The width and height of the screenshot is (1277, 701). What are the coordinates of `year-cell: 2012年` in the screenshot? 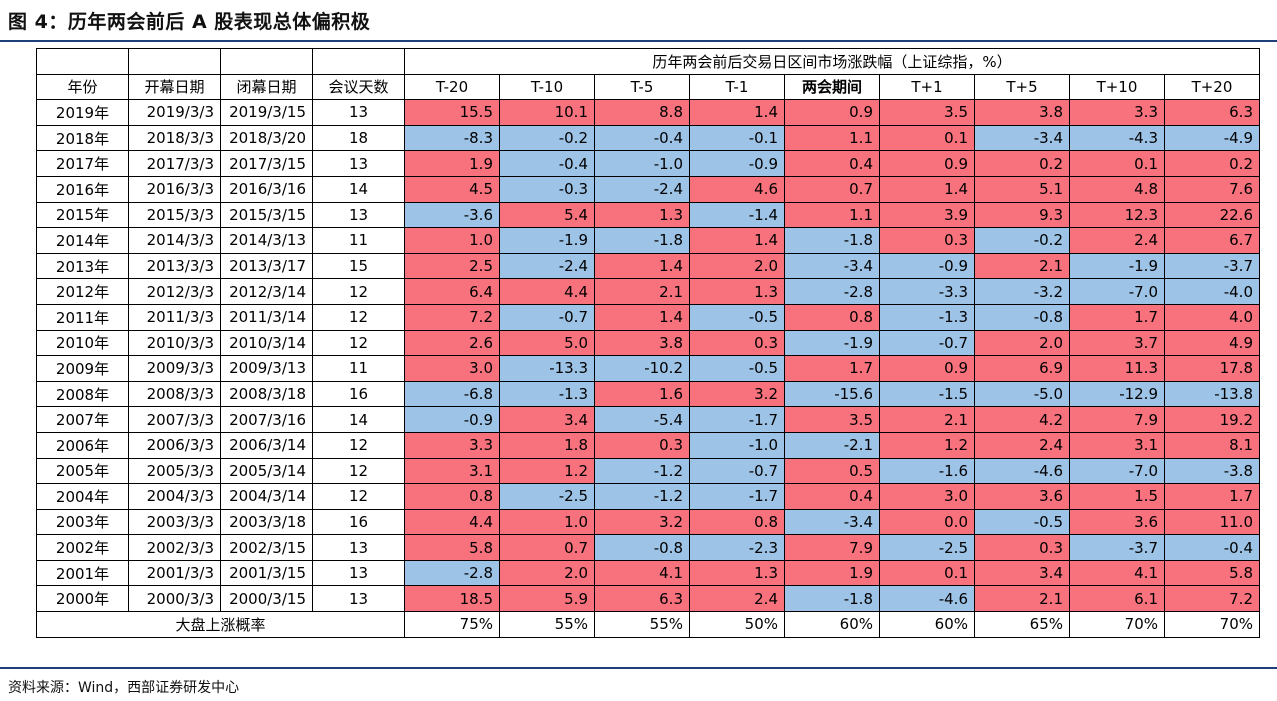 It's located at (82, 291).